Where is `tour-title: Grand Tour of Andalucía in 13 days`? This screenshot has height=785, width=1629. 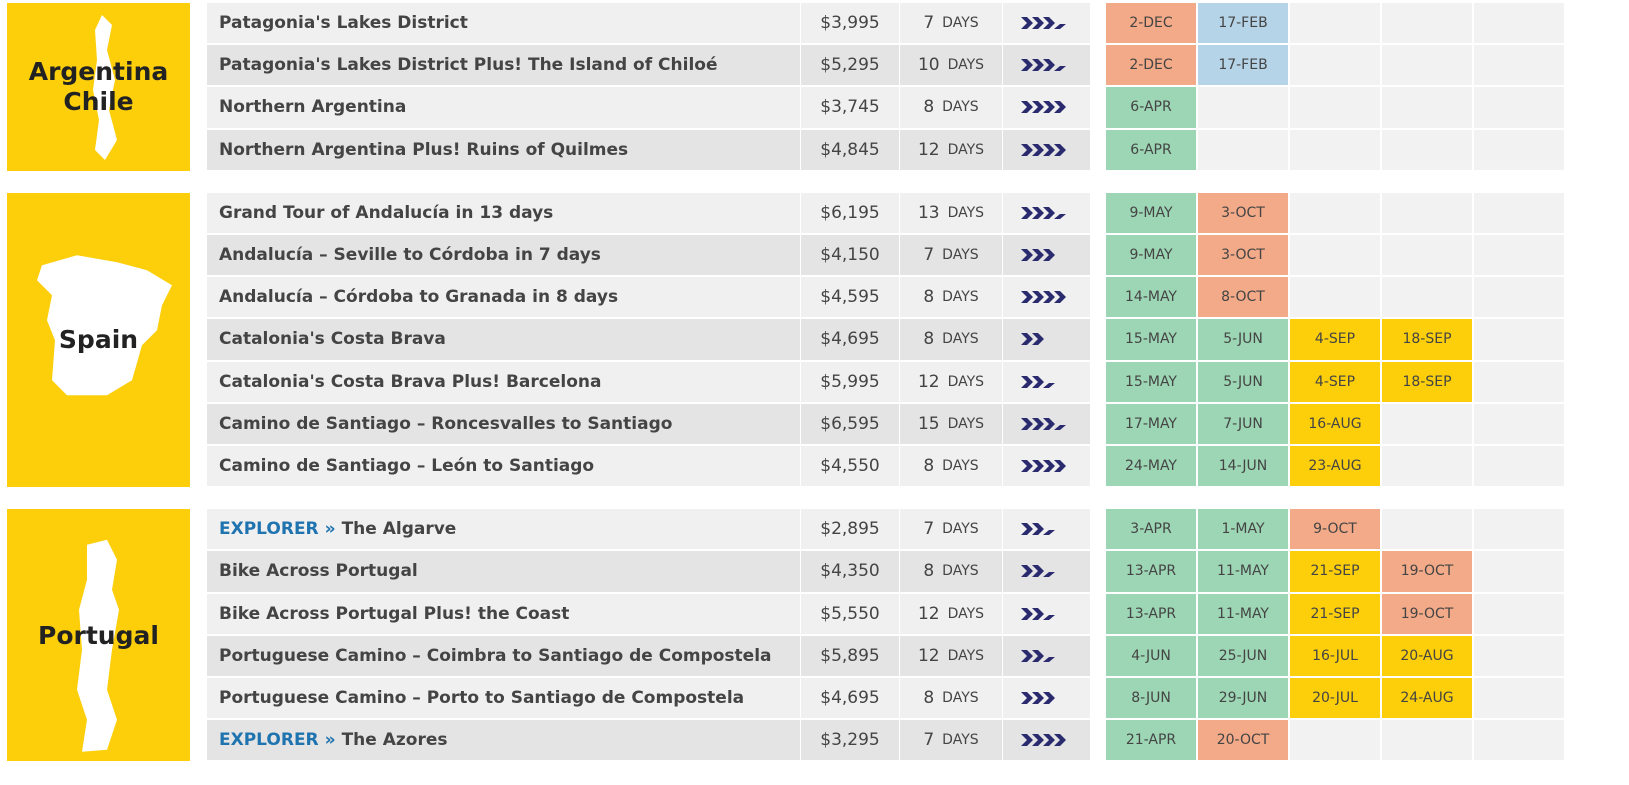 tour-title: Grand Tour of Andalucía in 13 days is located at coordinates (386, 212).